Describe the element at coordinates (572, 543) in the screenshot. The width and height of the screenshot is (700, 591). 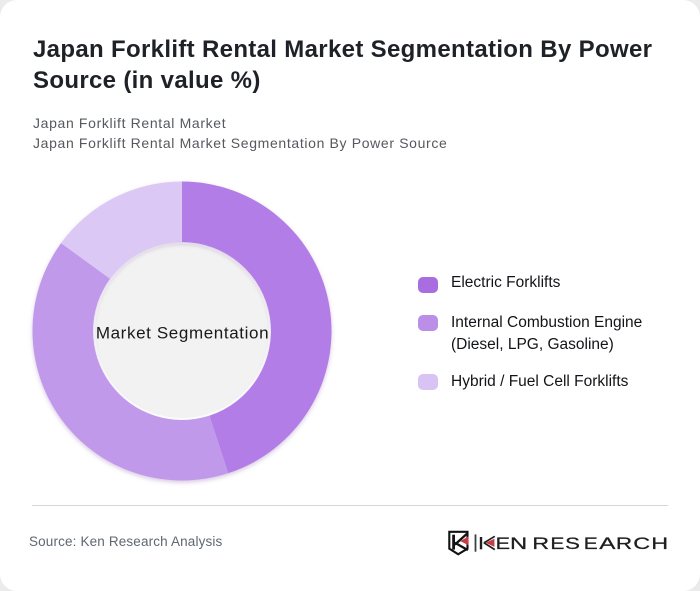
I see `svg-text: S` at that location.